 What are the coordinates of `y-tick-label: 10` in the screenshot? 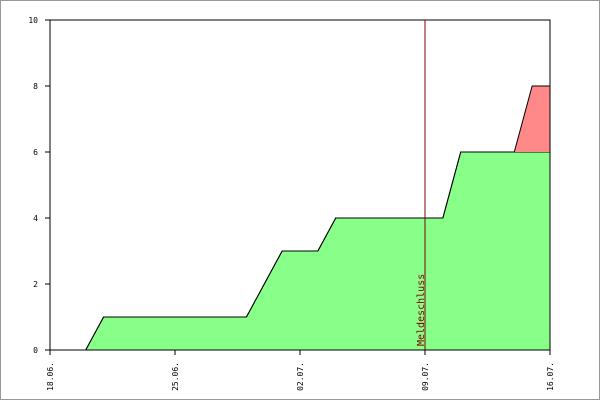 It's located at (33, 20).